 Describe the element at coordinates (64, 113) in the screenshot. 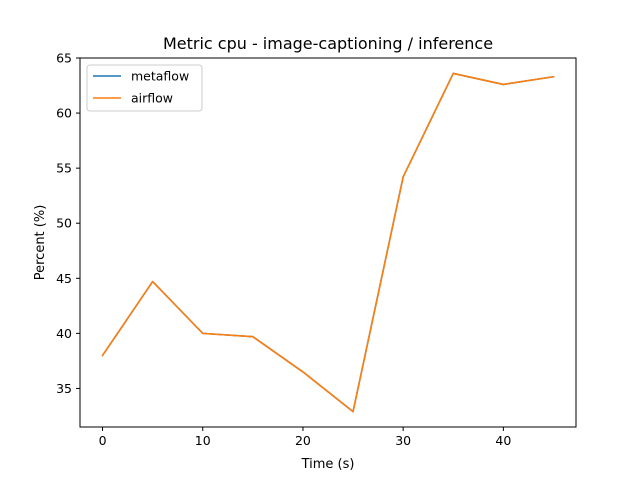

I see `y-tick-label: 60` at that location.